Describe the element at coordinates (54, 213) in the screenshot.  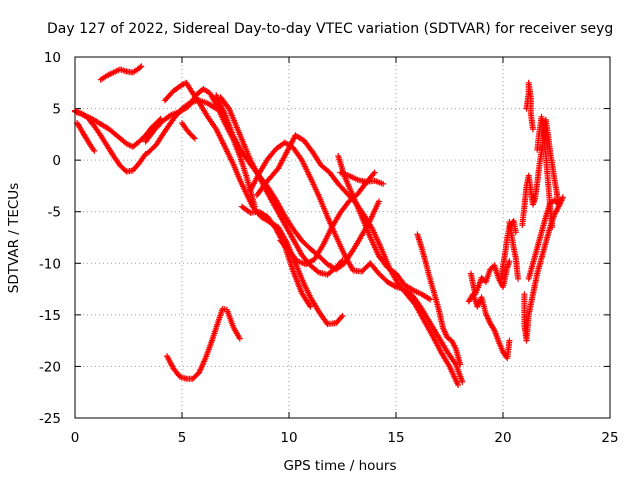
I see `y-tick-label: -5` at that location.